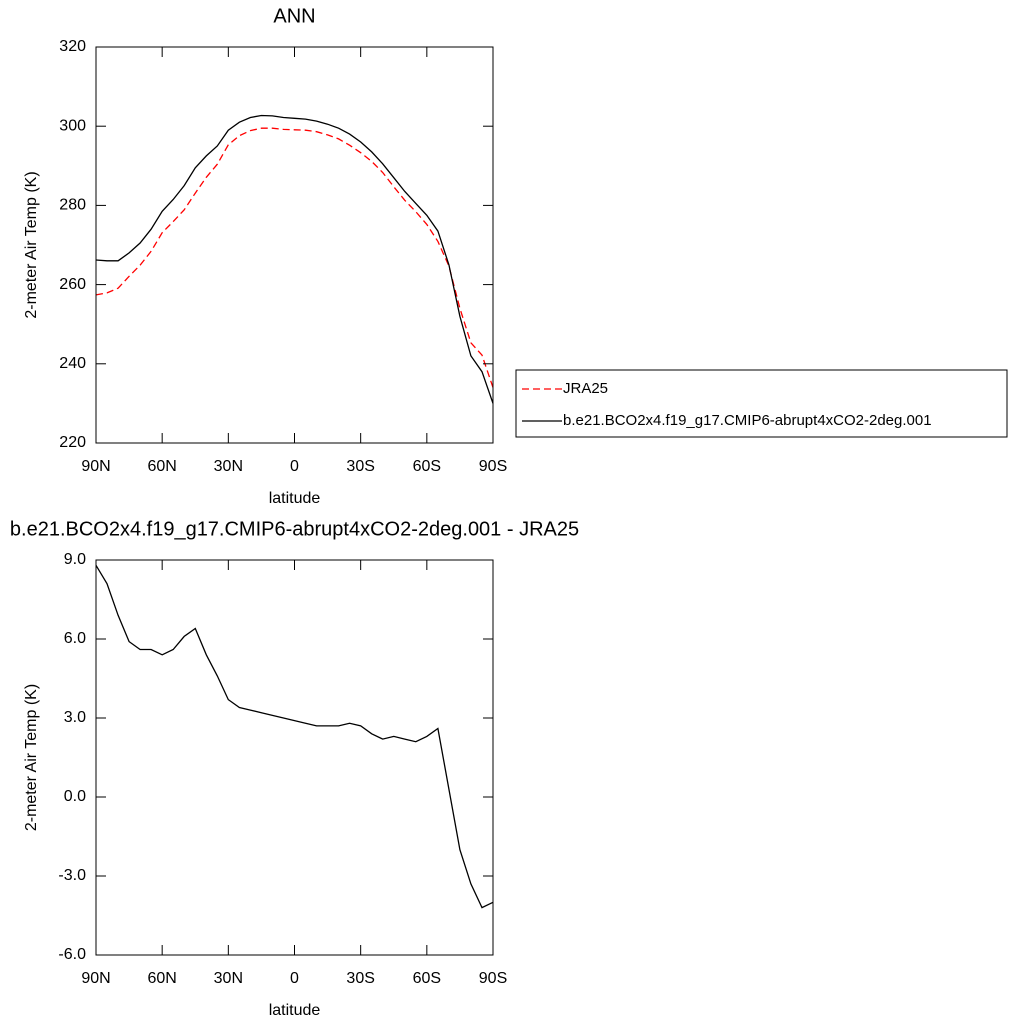 The width and height of the screenshot is (1024, 1024). Describe the element at coordinates (72, 442) in the screenshot. I see `y-tick-label: 220` at that location.